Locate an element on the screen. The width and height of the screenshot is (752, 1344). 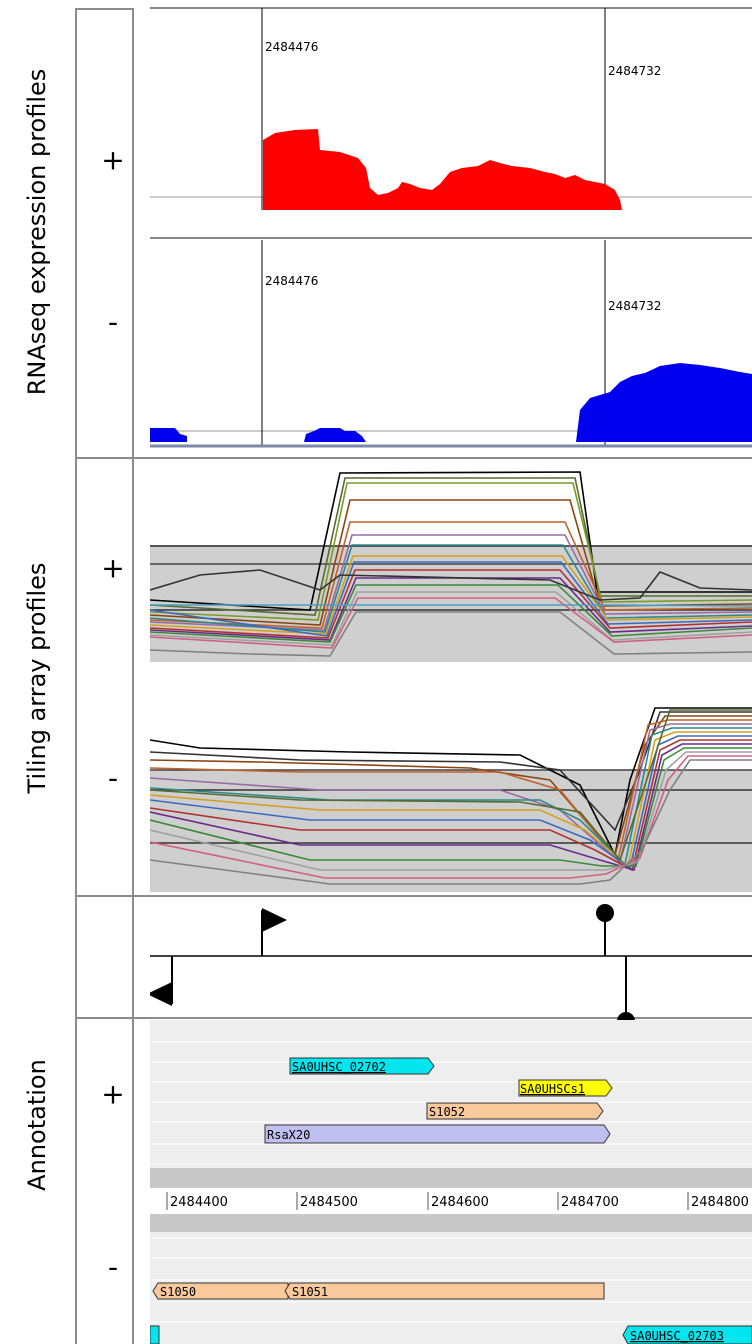
minus-expression-profile-right is located at coordinates (664, 402).